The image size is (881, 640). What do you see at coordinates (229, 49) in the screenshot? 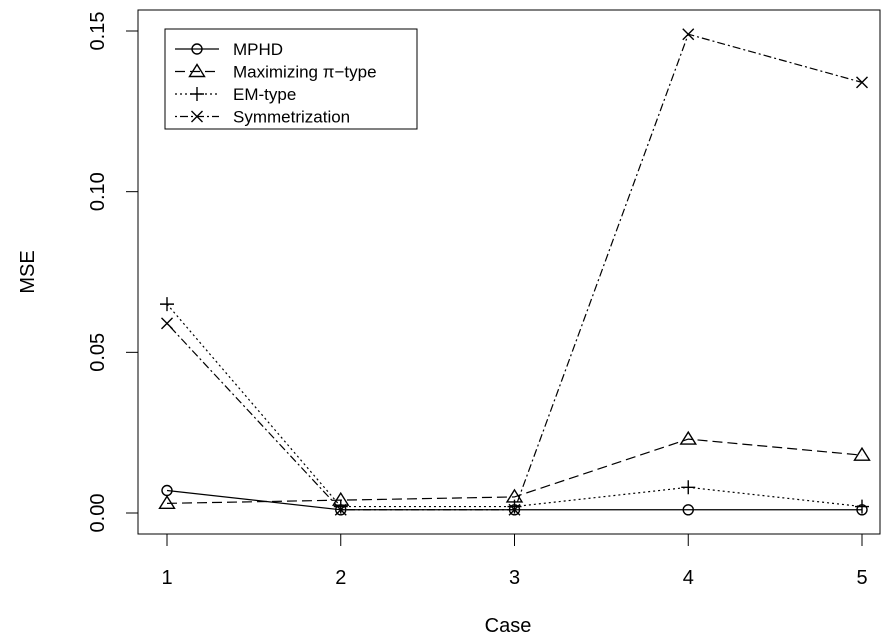
I see `legend-item-mphd: MPHD` at bounding box center [229, 49].